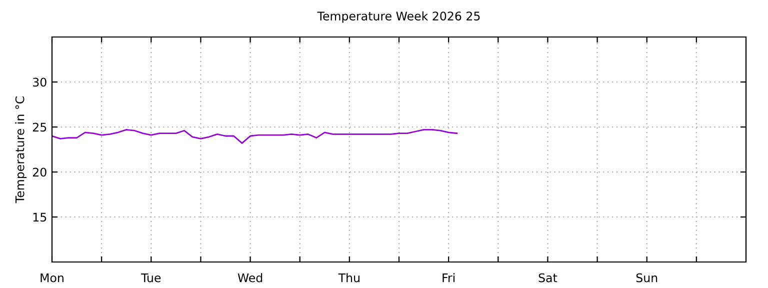 This screenshot has height=288, width=768. Describe the element at coordinates (39, 82) in the screenshot. I see `y-tick-label: 30` at that location.